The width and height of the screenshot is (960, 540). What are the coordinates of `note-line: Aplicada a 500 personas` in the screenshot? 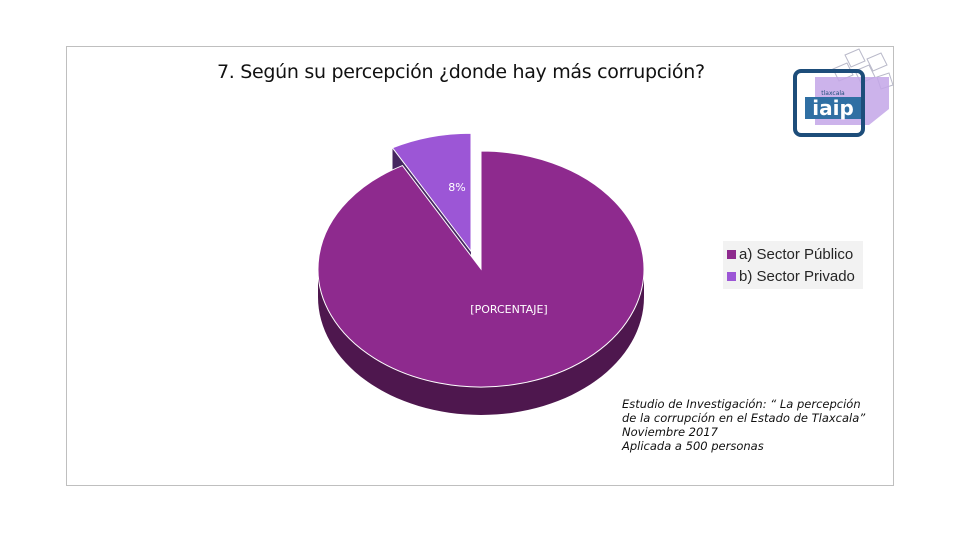 It's located at (693, 446).